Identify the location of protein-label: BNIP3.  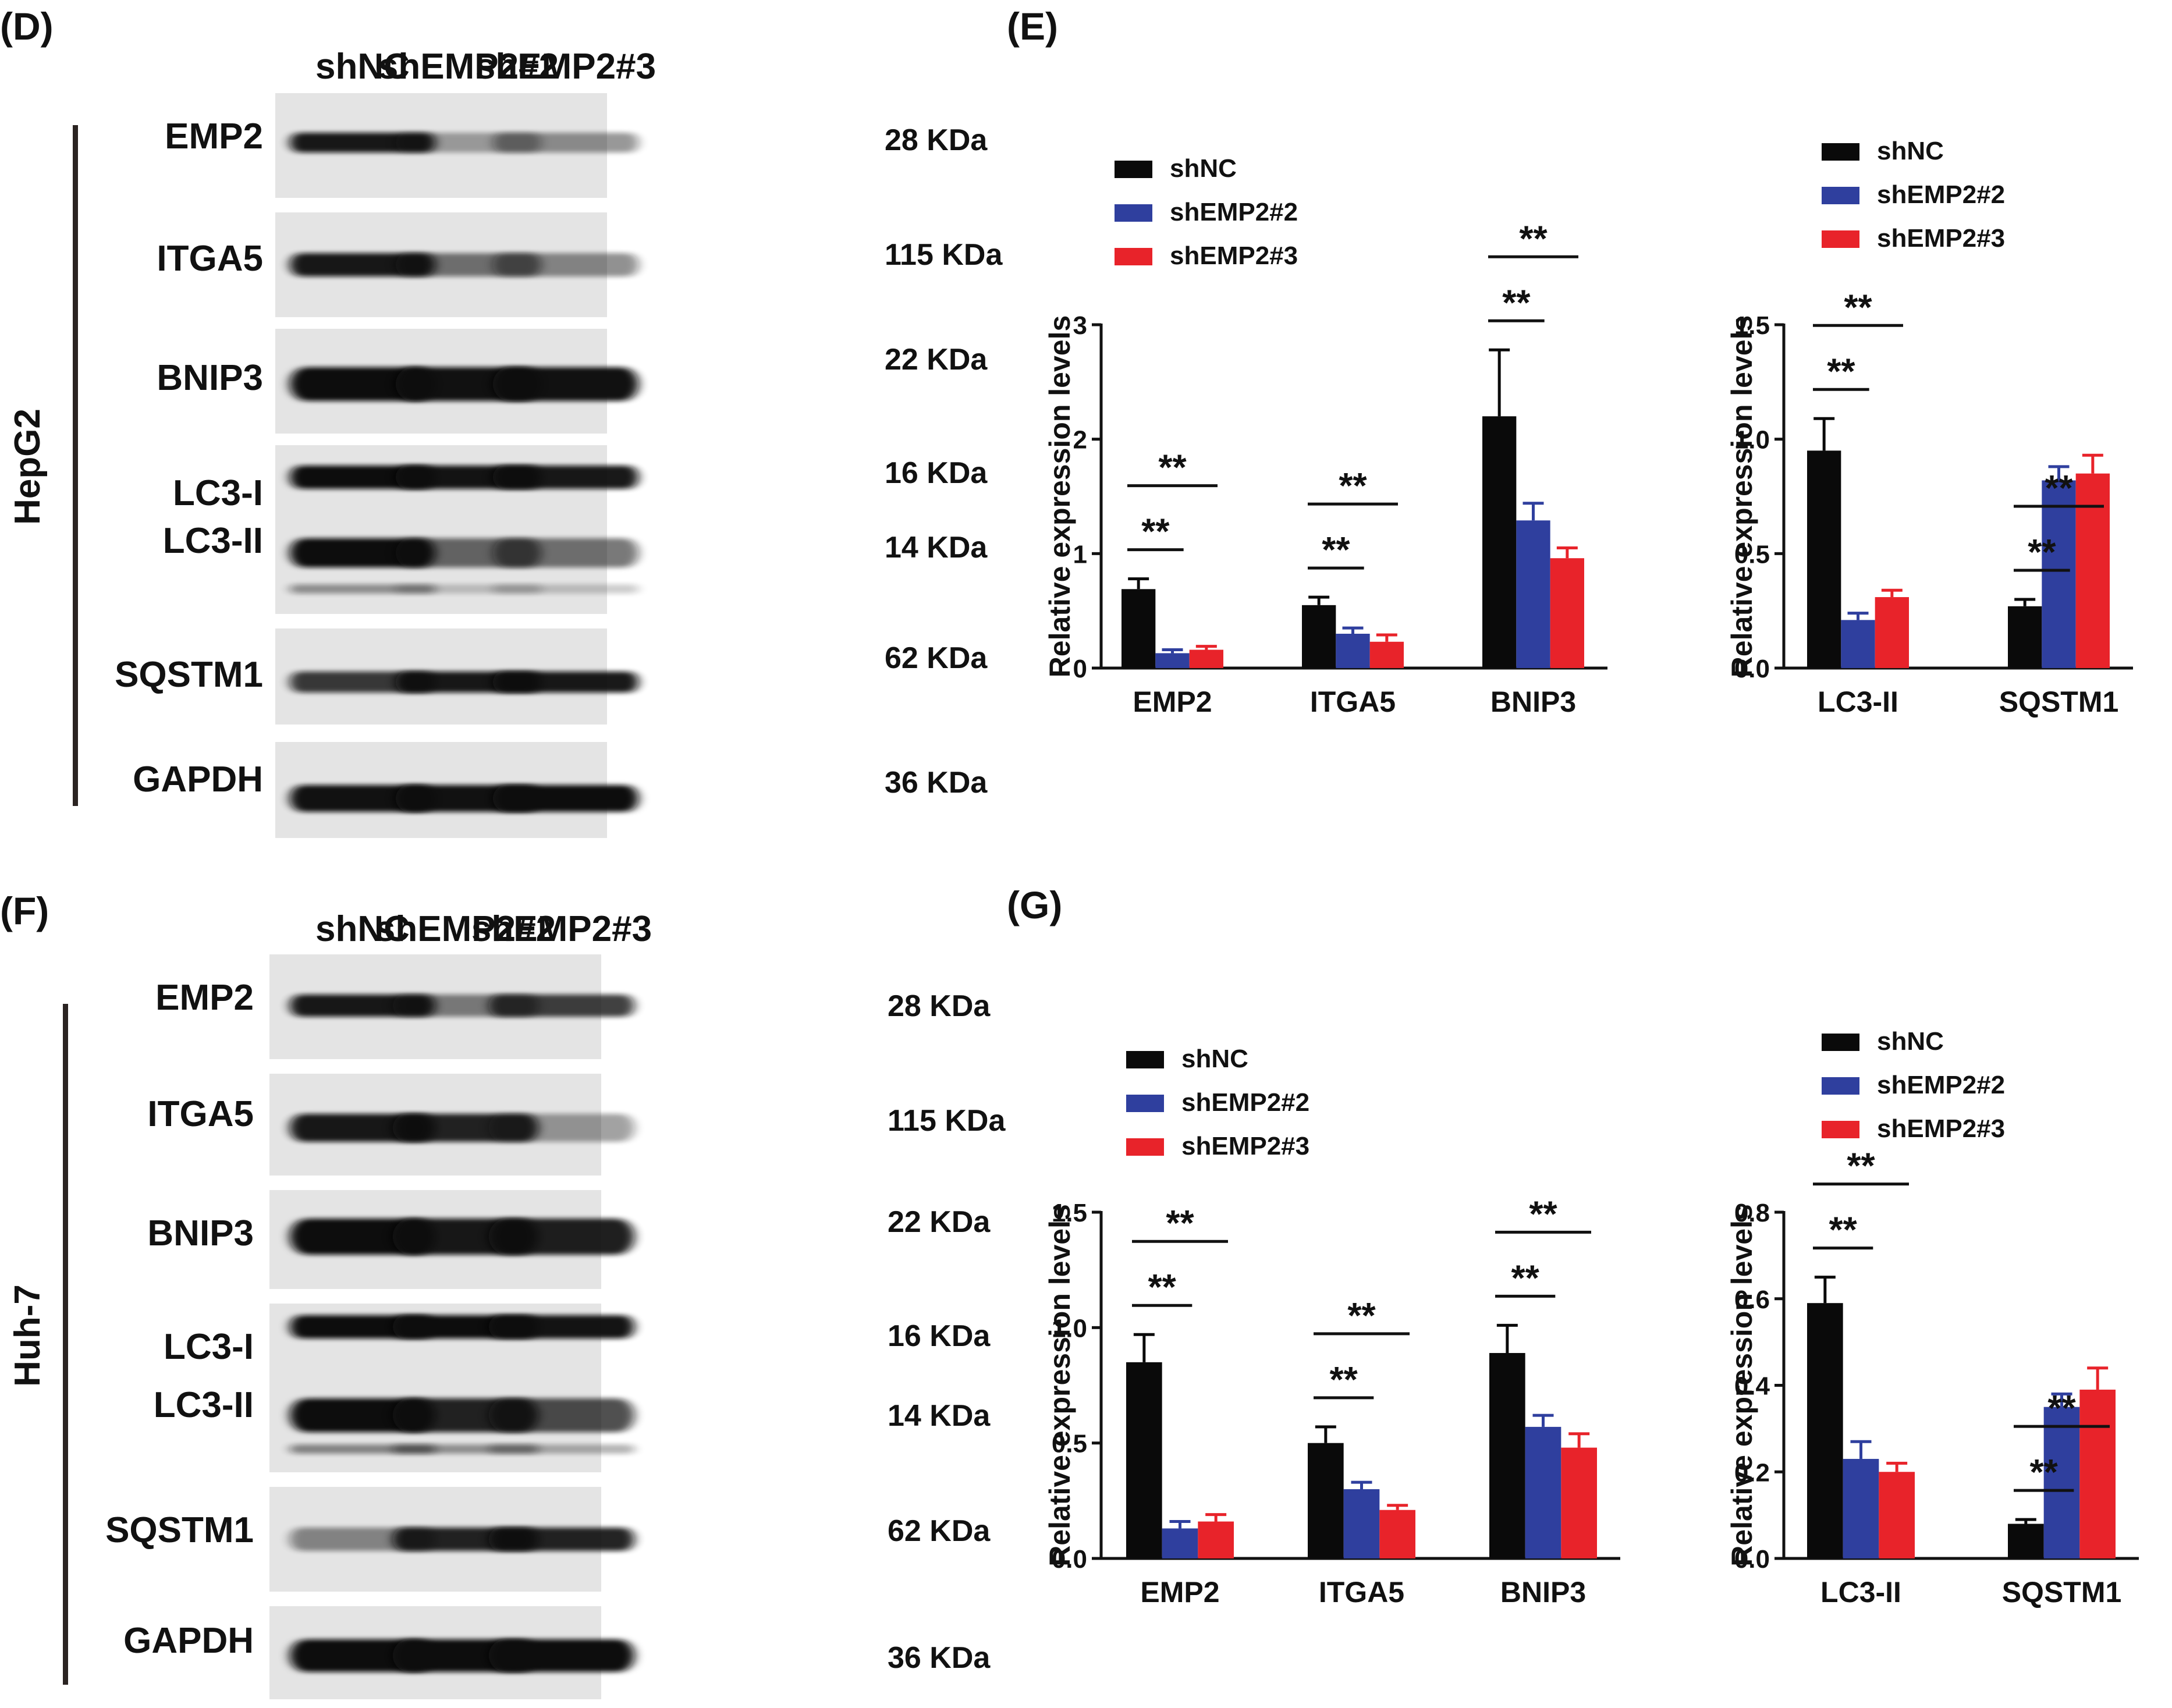
(200, 1233).